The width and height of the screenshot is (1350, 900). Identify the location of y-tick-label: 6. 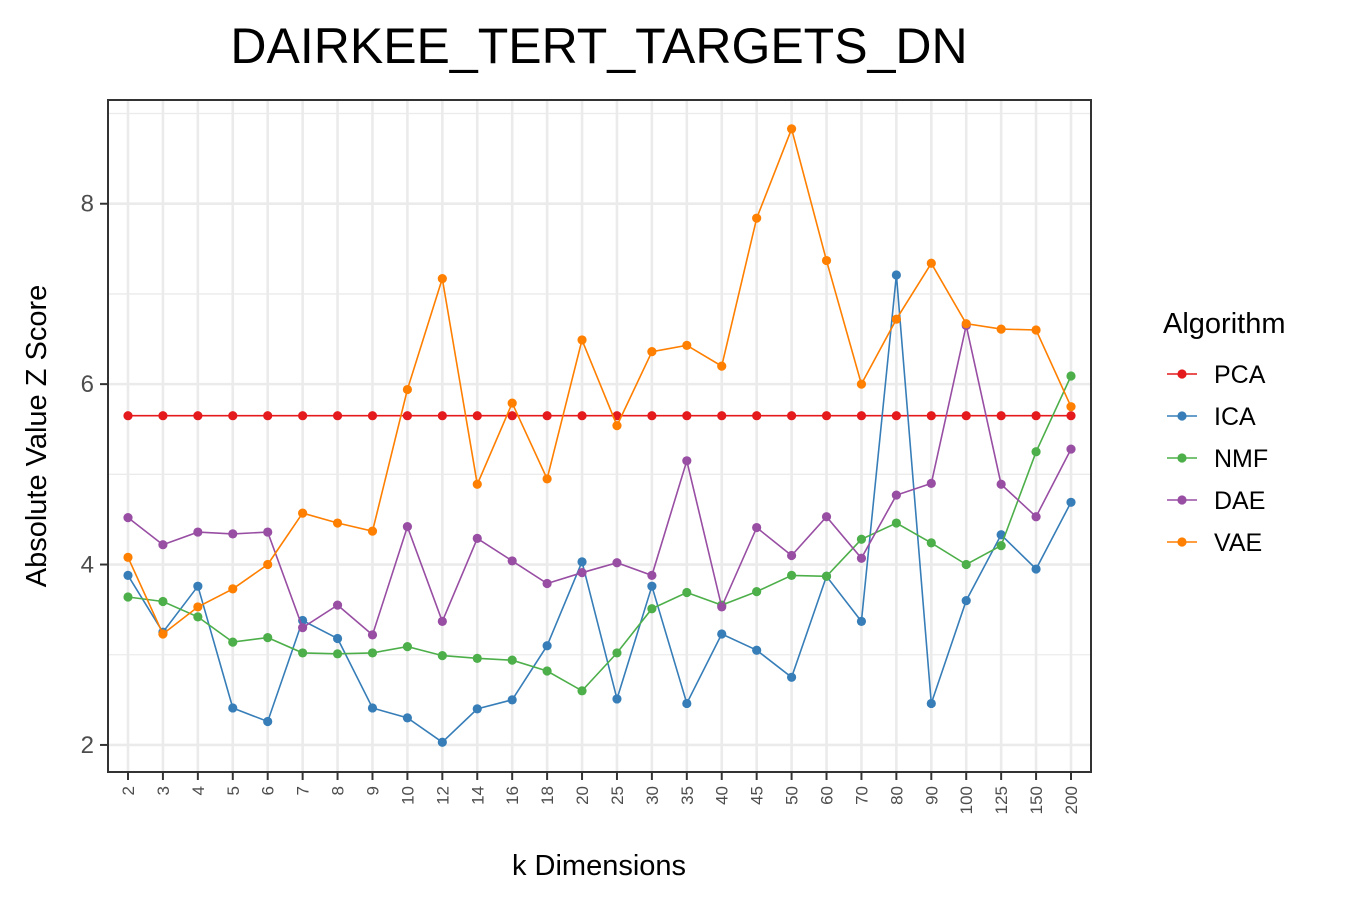
(87, 384).